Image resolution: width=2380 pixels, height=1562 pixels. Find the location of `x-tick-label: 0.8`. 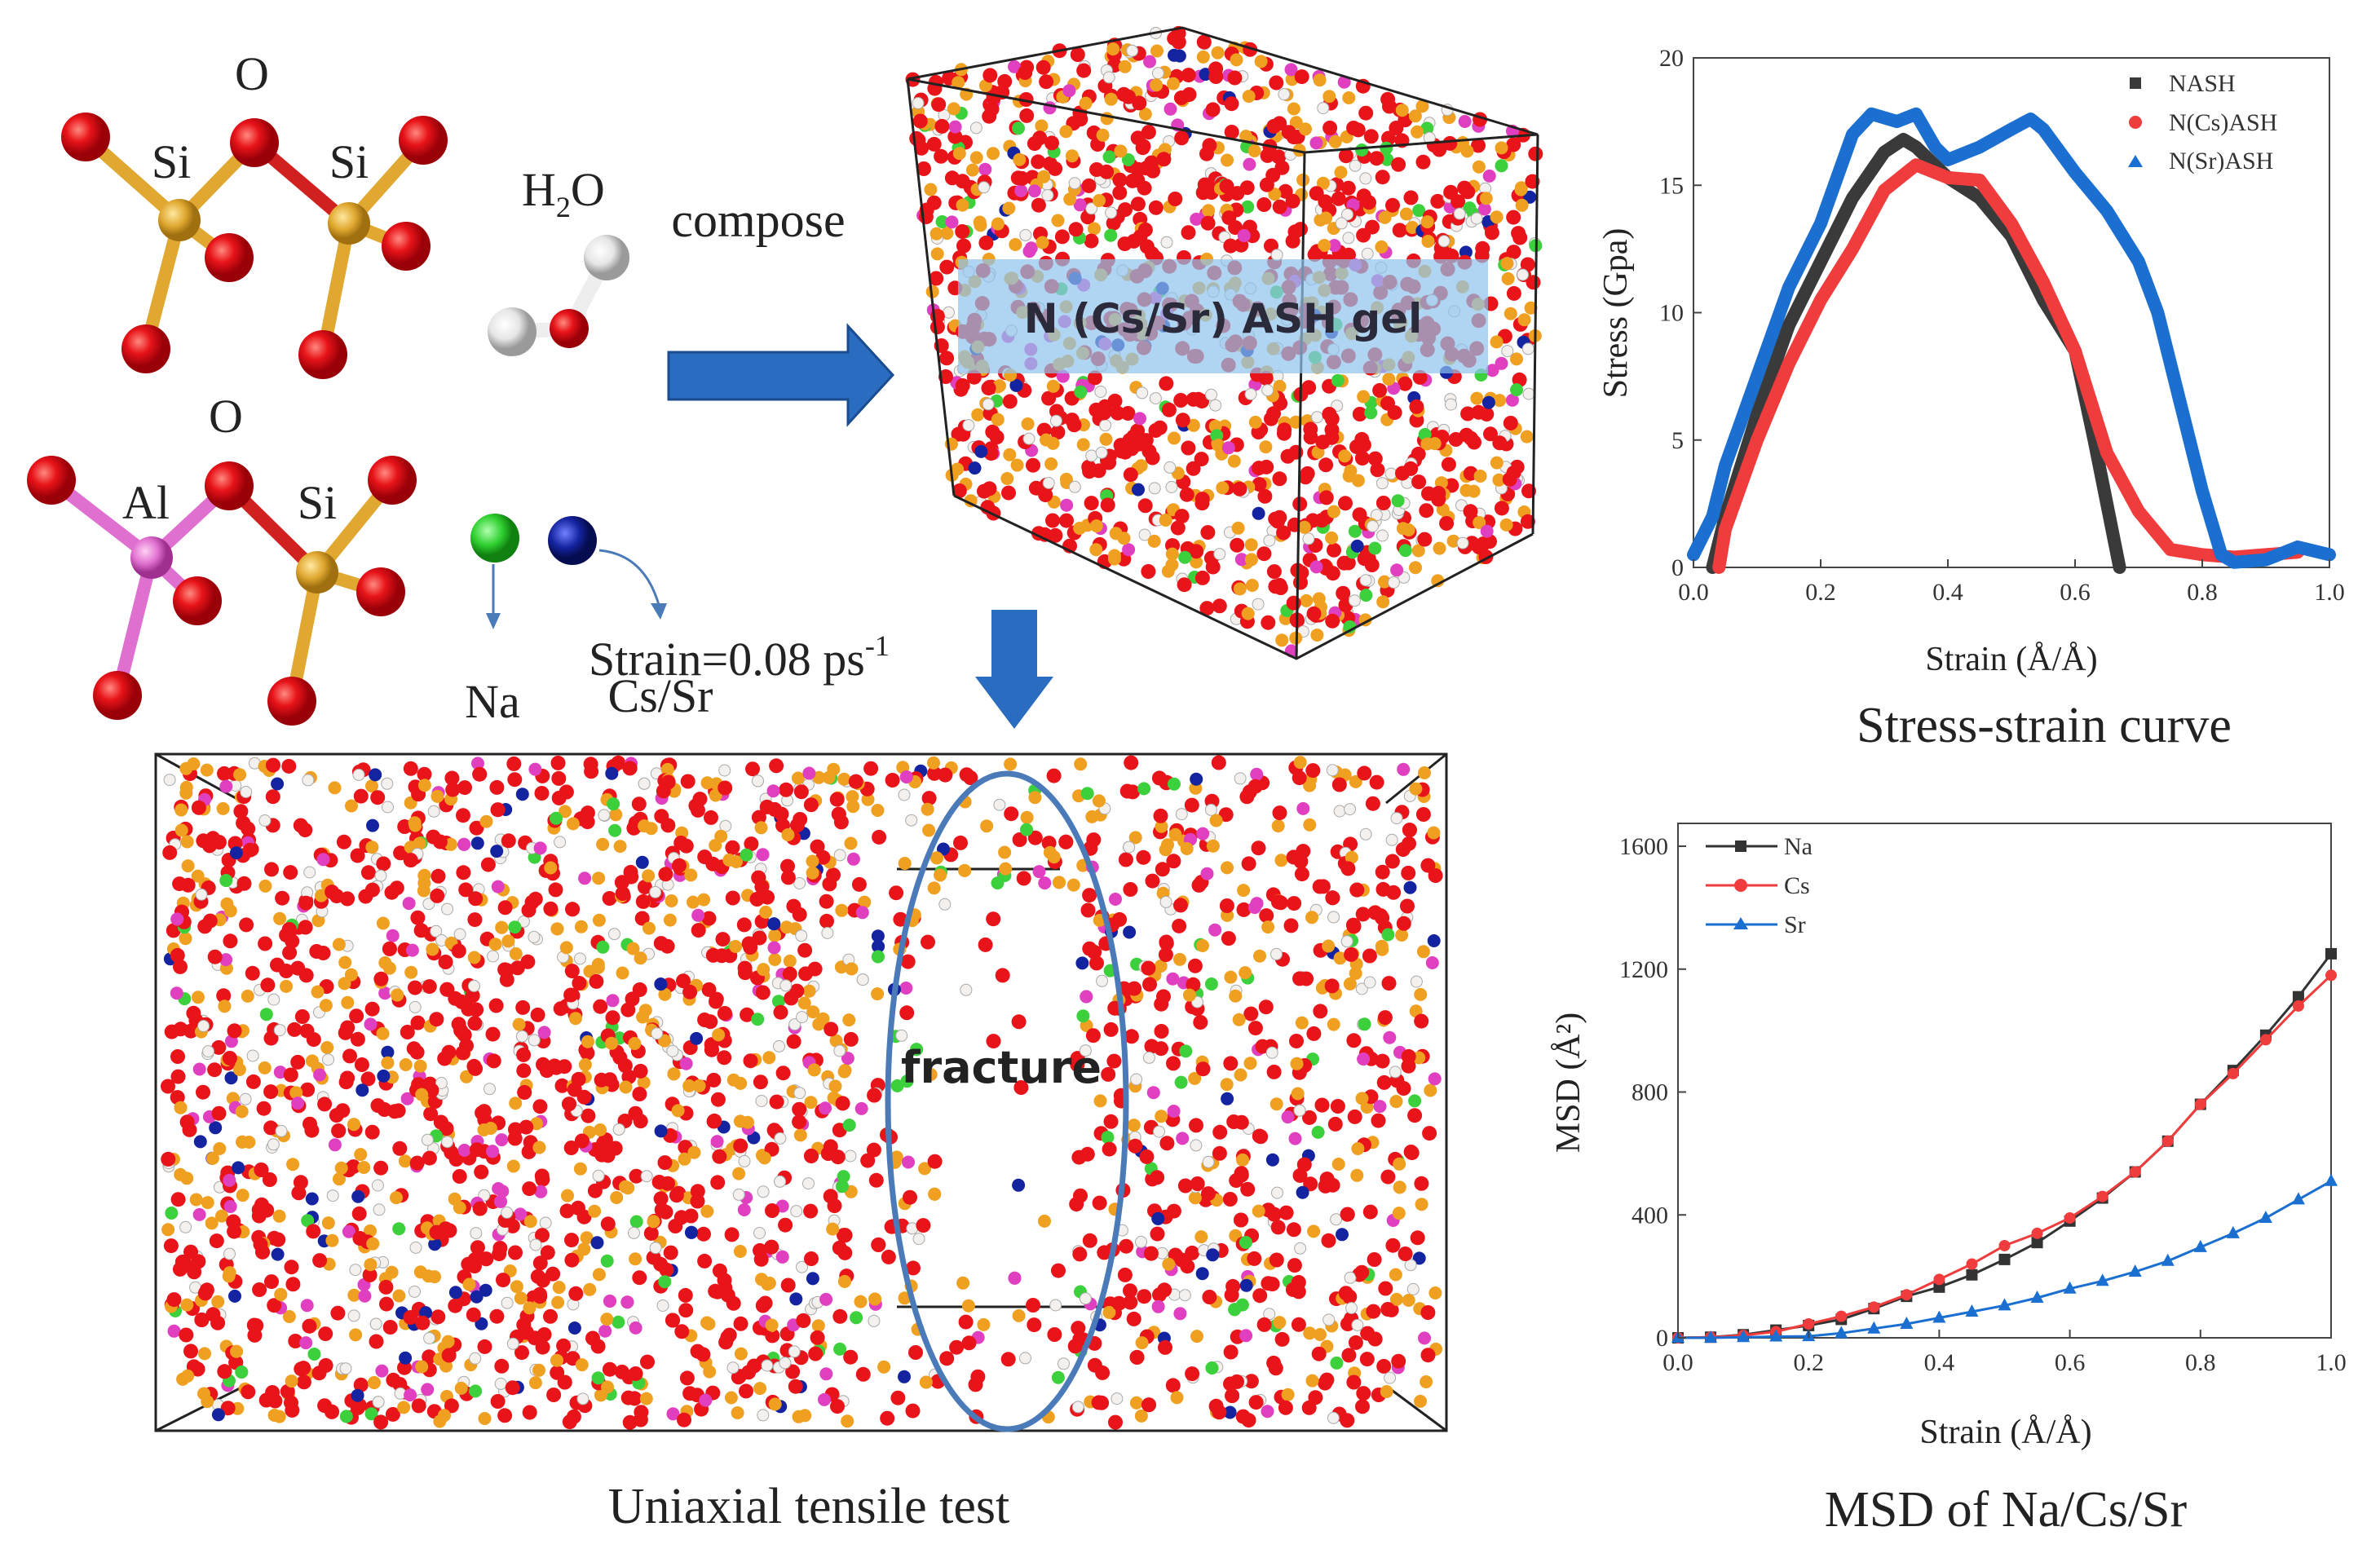

x-tick-label: 0.8 is located at coordinates (2201, 1362).